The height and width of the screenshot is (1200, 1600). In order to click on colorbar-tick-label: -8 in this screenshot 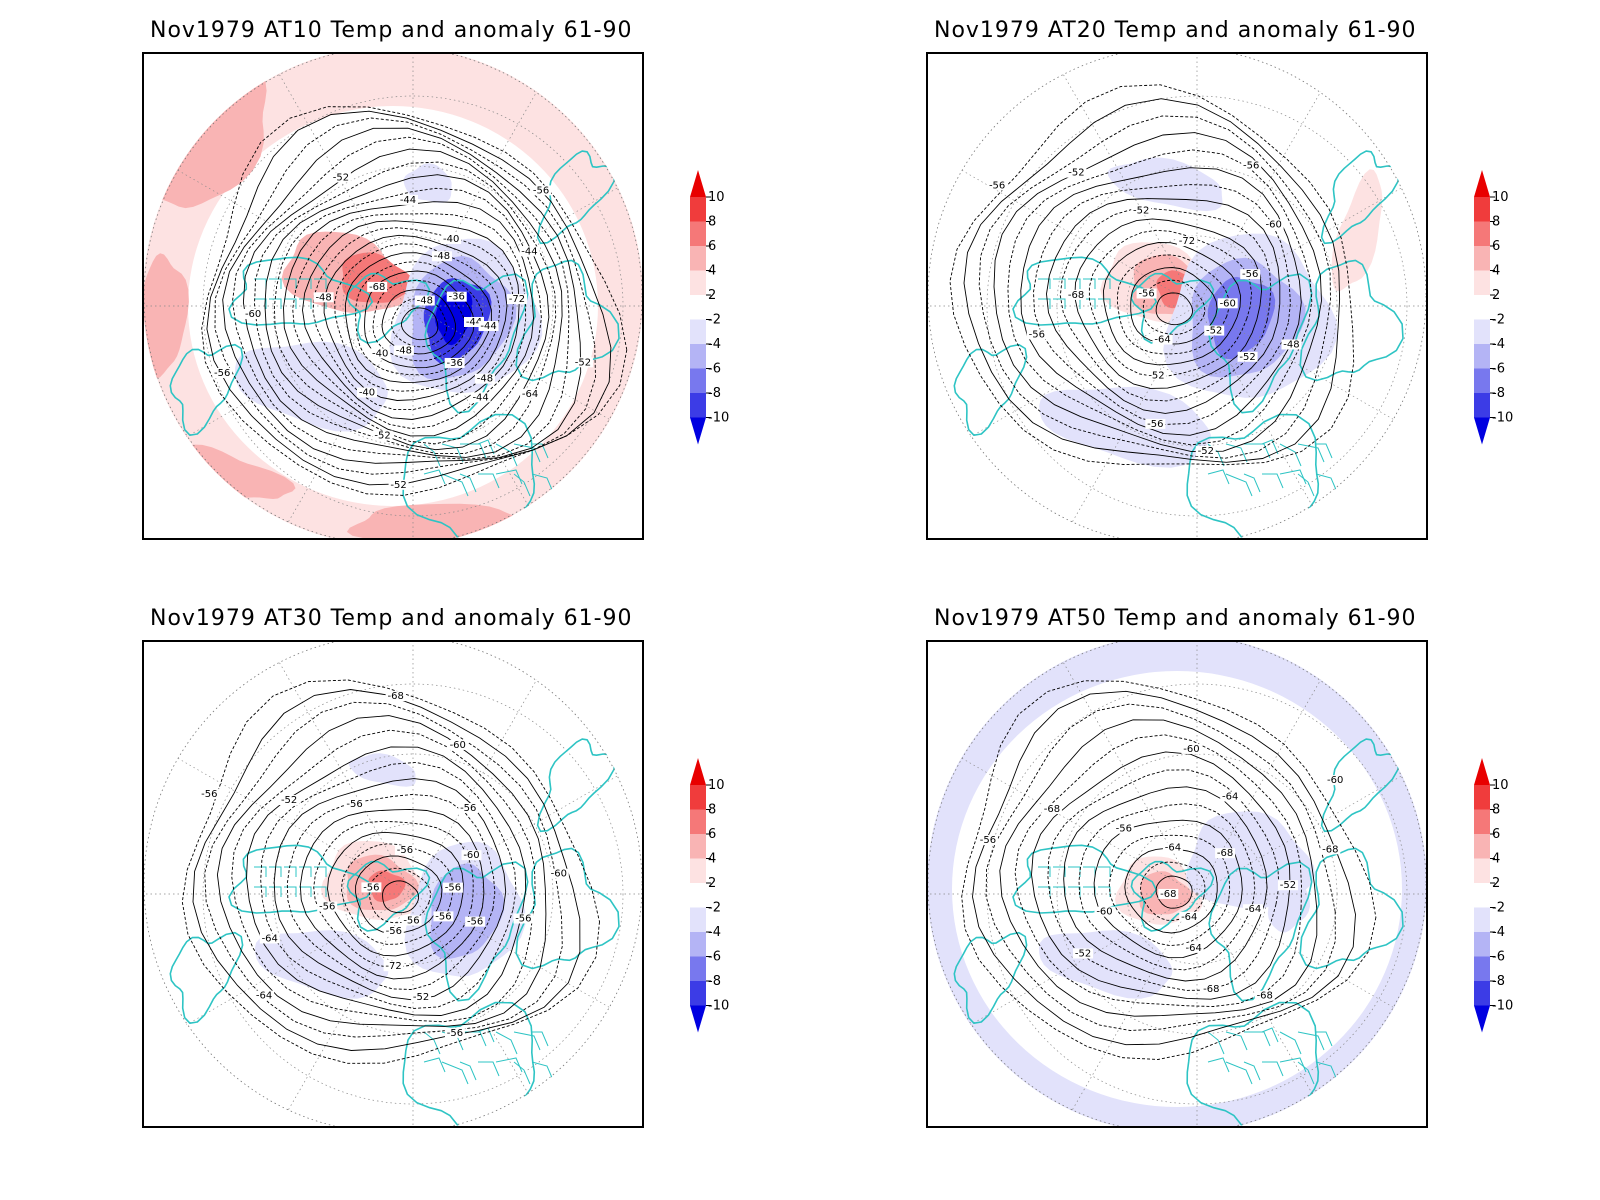, I will do `click(1498, 981)`.